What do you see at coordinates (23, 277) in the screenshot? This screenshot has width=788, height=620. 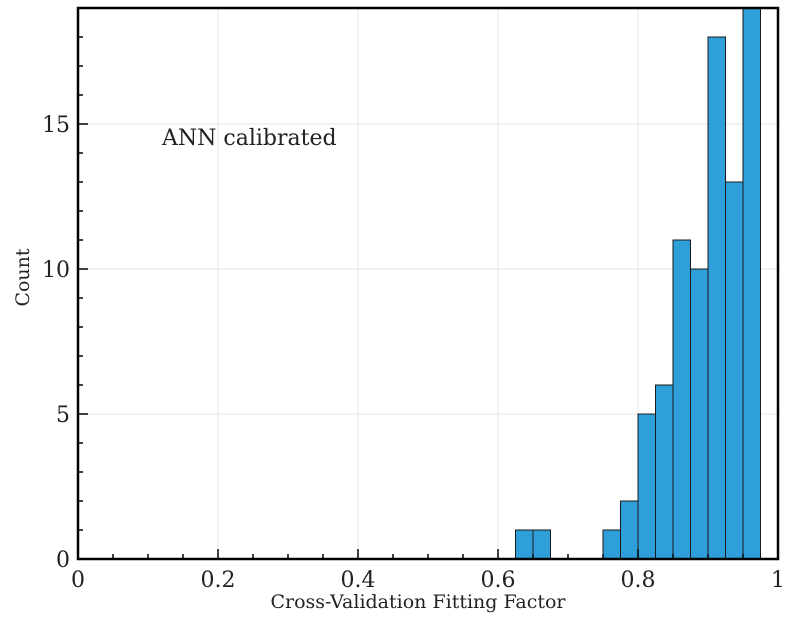 I see `y-axis-label: Count` at bounding box center [23, 277].